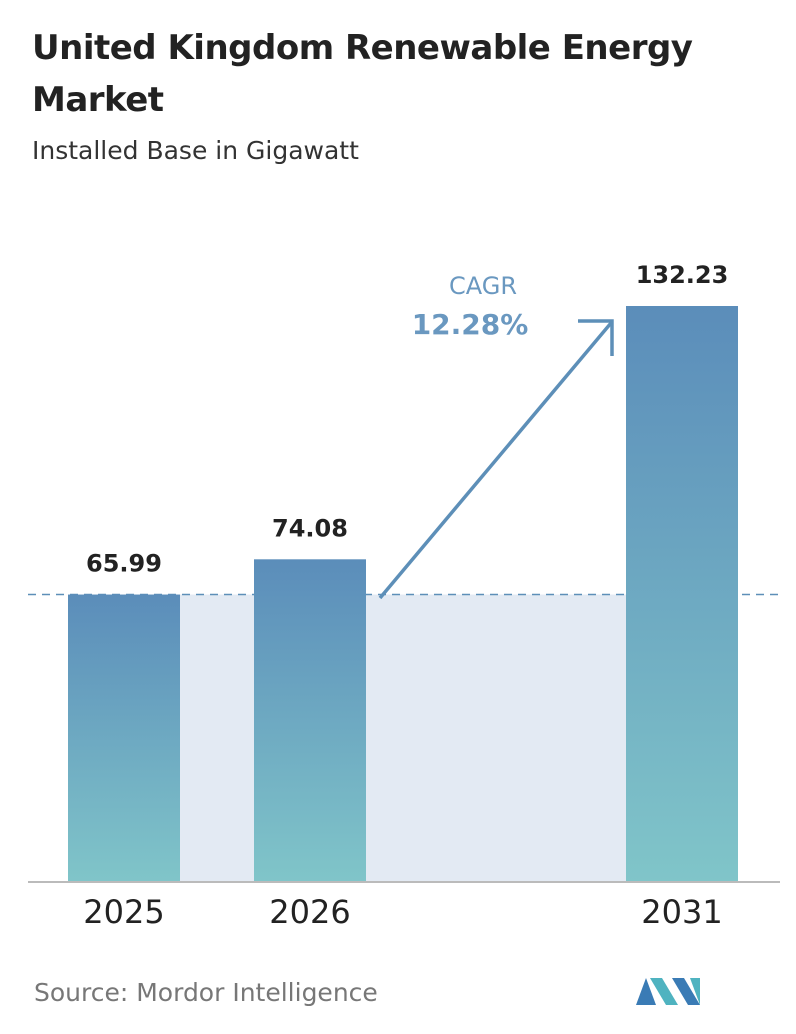 The image size is (796, 1034). I want to click on chart-title: United Kingdom Renewable Energy Market, so click(362, 74).